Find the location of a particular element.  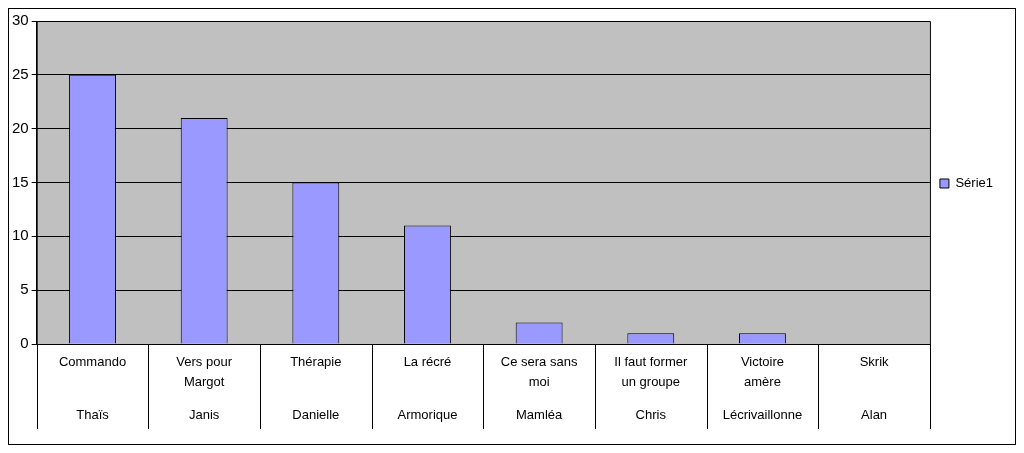

y-tick-label: 20 is located at coordinates (20, 127).